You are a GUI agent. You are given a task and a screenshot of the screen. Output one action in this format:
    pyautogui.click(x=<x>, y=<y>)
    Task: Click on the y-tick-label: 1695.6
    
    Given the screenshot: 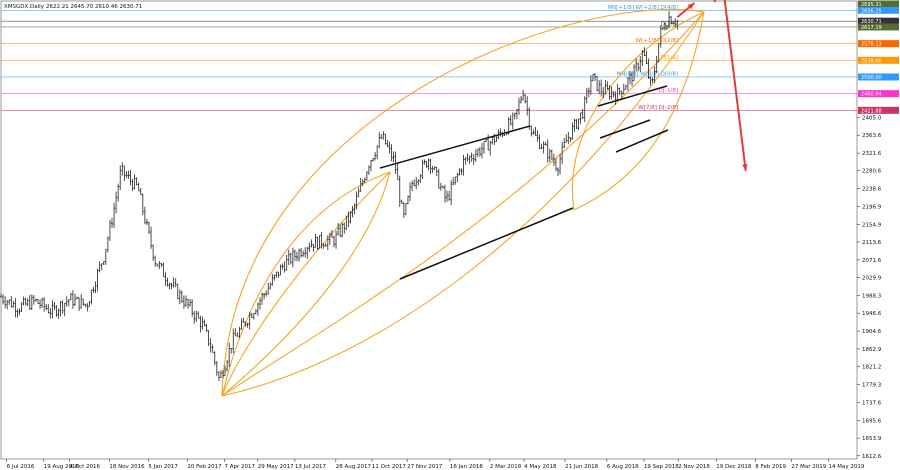 What is the action you would take?
    pyautogui.click(x=872, y=421)
    